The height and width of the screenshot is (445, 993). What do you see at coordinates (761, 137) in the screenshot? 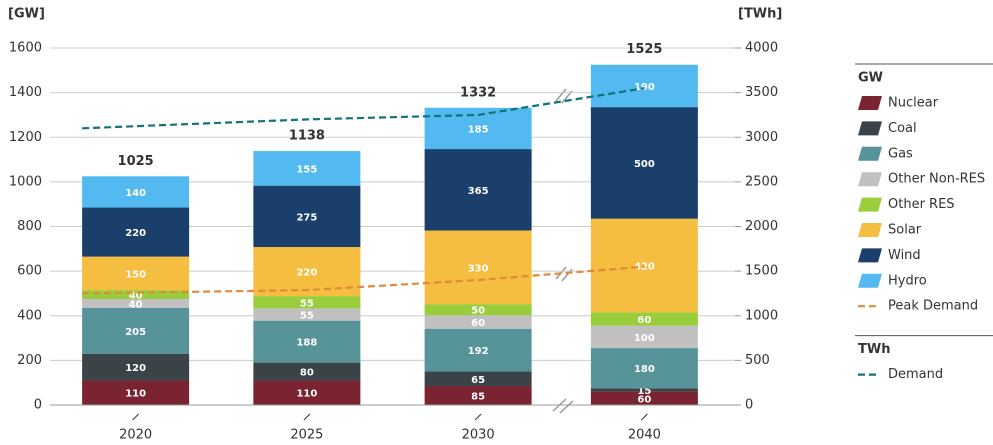
I see `y2-tick-label: 3000` at bounding box center [761, 137].